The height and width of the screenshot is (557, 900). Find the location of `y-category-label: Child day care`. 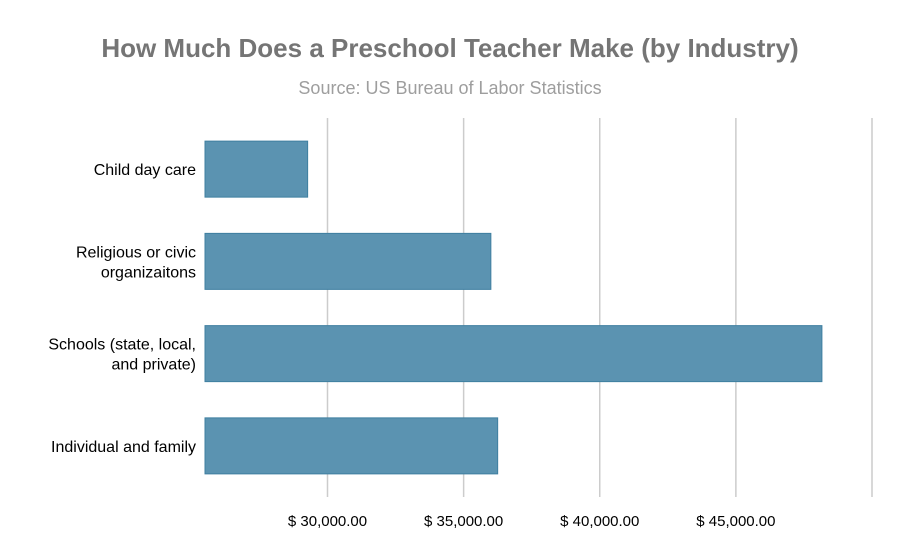

y-category-label: Child day care is located at coordinates (145, 170).